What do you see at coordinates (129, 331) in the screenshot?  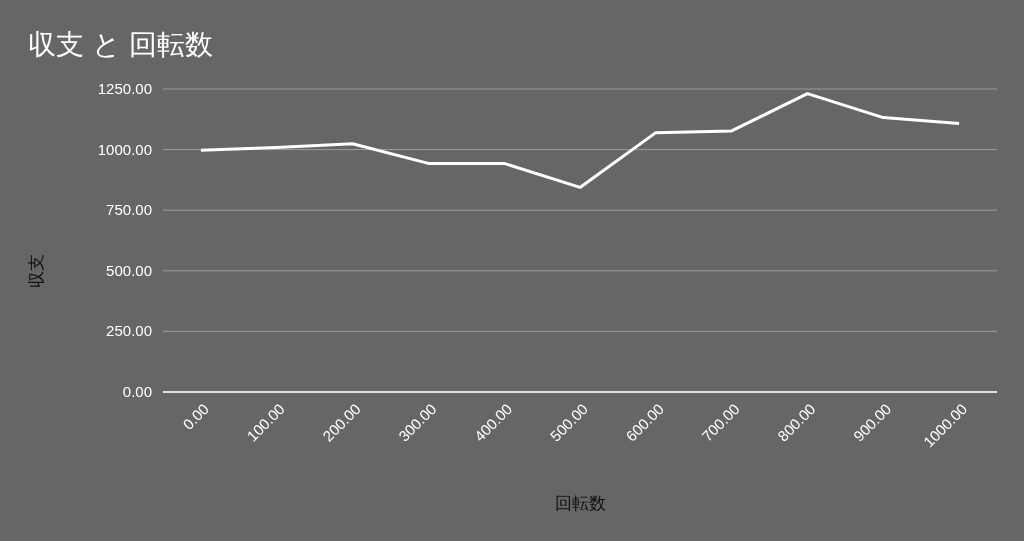 I see `y-tick-label: 250.00` at bounding box center [129, 331].